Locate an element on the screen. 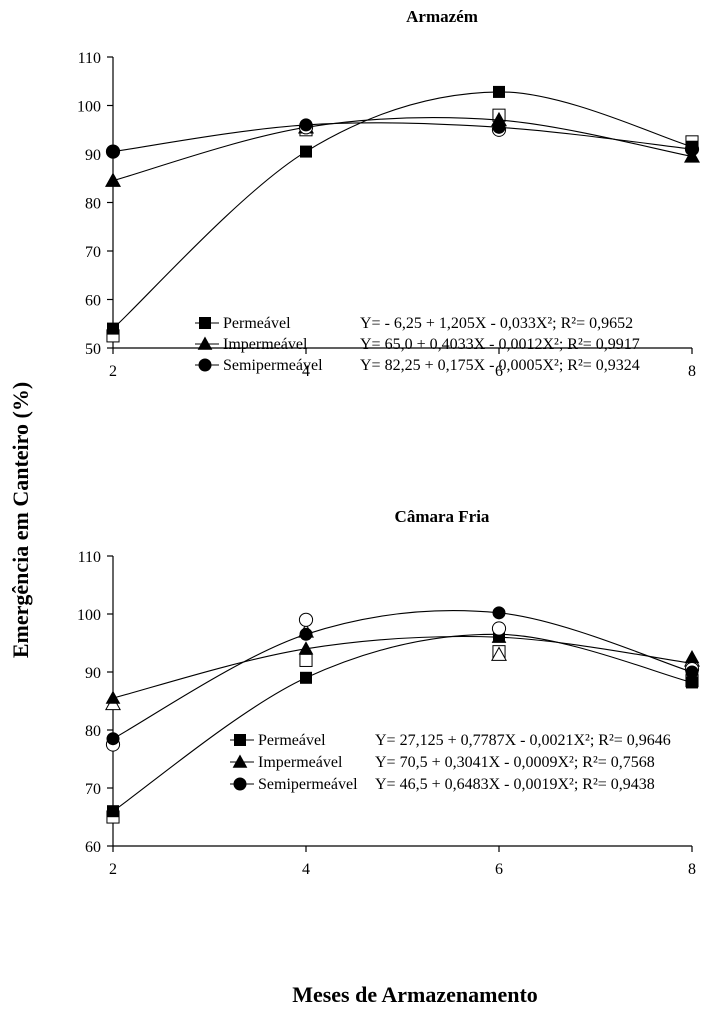 This screenshot has height=1011, width=724. chart-title: Câmara Fria is located at coordinates (442, 516).